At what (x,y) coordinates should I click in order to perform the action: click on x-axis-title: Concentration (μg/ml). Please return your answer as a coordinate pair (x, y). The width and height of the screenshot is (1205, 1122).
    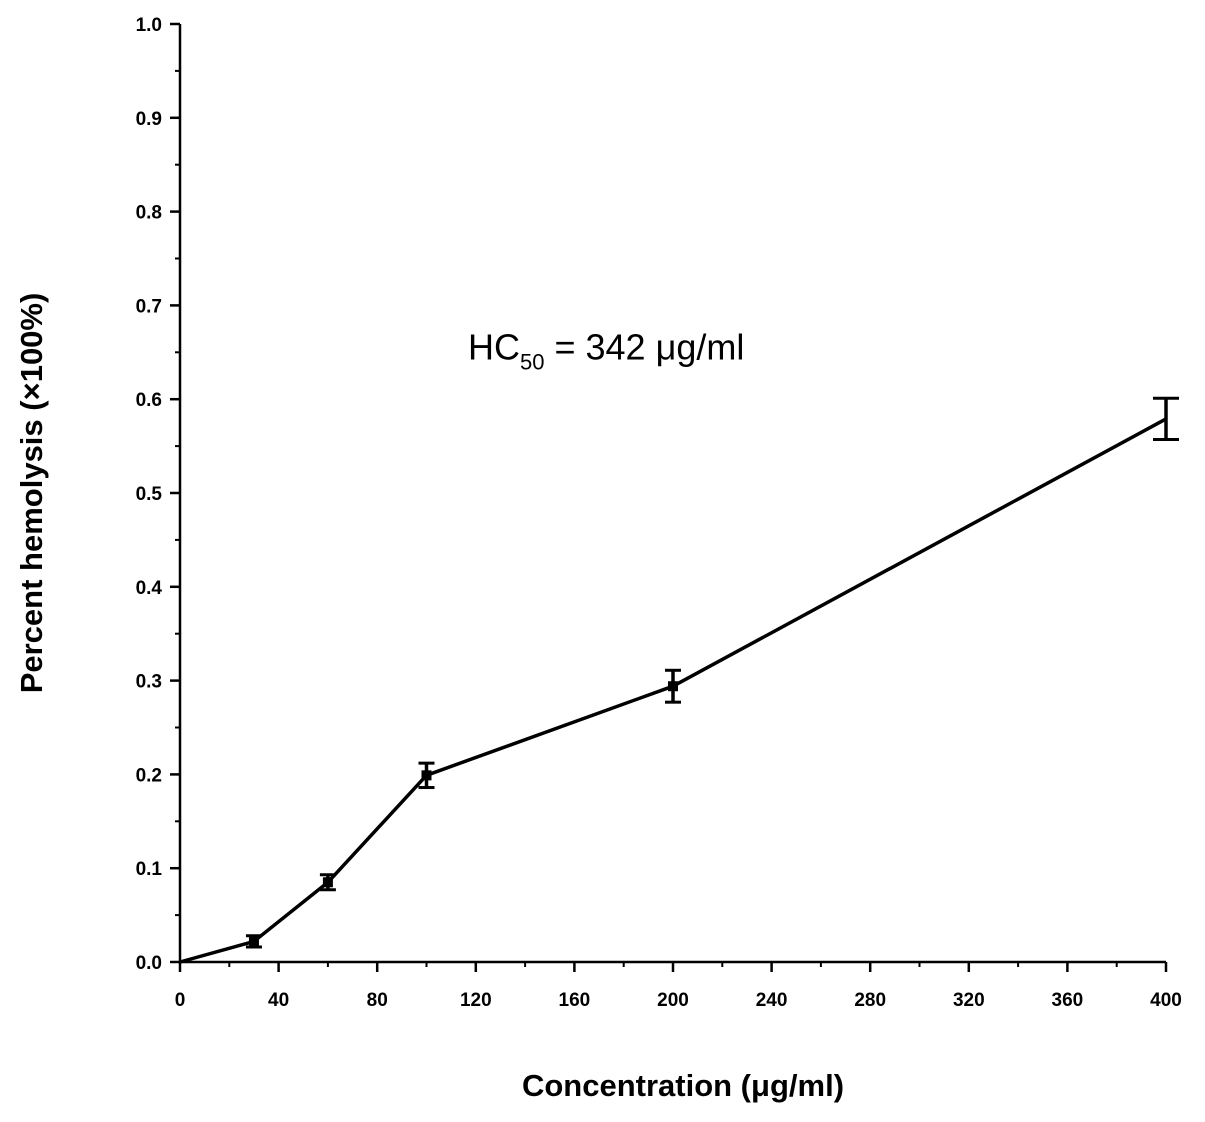
    Looking at the image, I should click on (683, 1085).